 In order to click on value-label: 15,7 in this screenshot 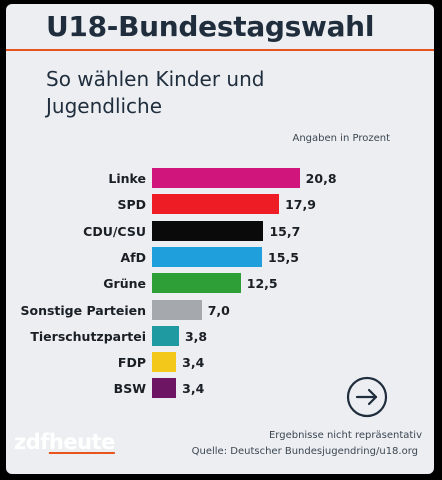, I will do `click(285, 231)`.